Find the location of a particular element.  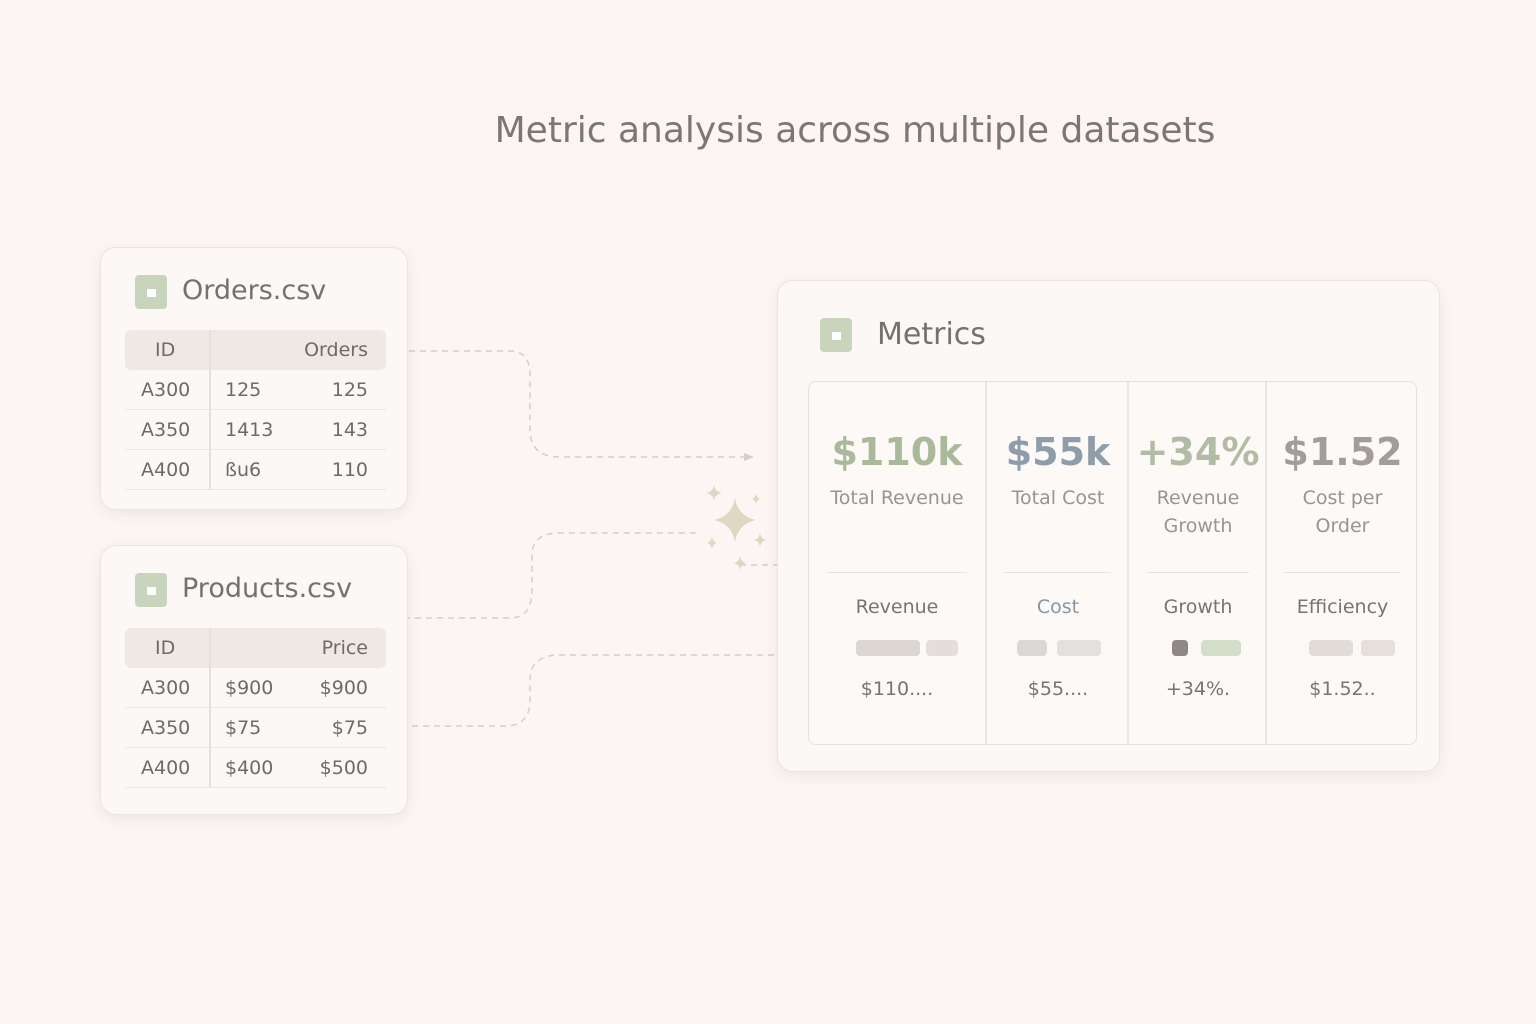

metric-category: Revenue is located at coordinates (897, 607).